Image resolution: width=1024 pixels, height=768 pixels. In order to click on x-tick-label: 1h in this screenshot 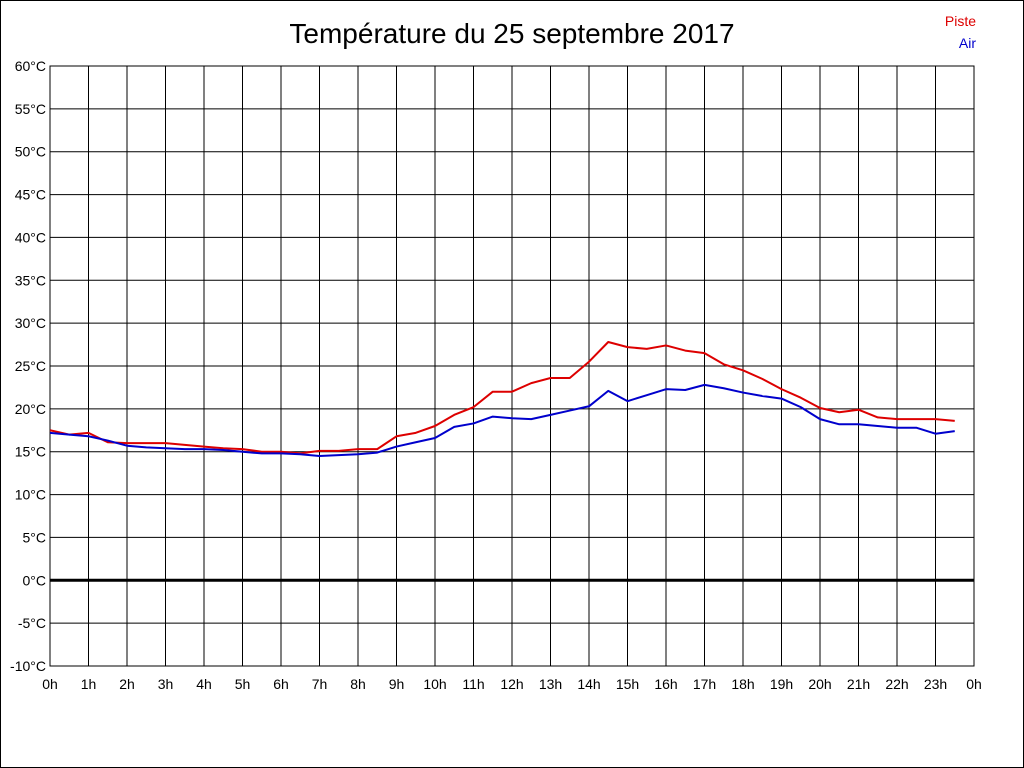, I will do `click(89, 684)`.